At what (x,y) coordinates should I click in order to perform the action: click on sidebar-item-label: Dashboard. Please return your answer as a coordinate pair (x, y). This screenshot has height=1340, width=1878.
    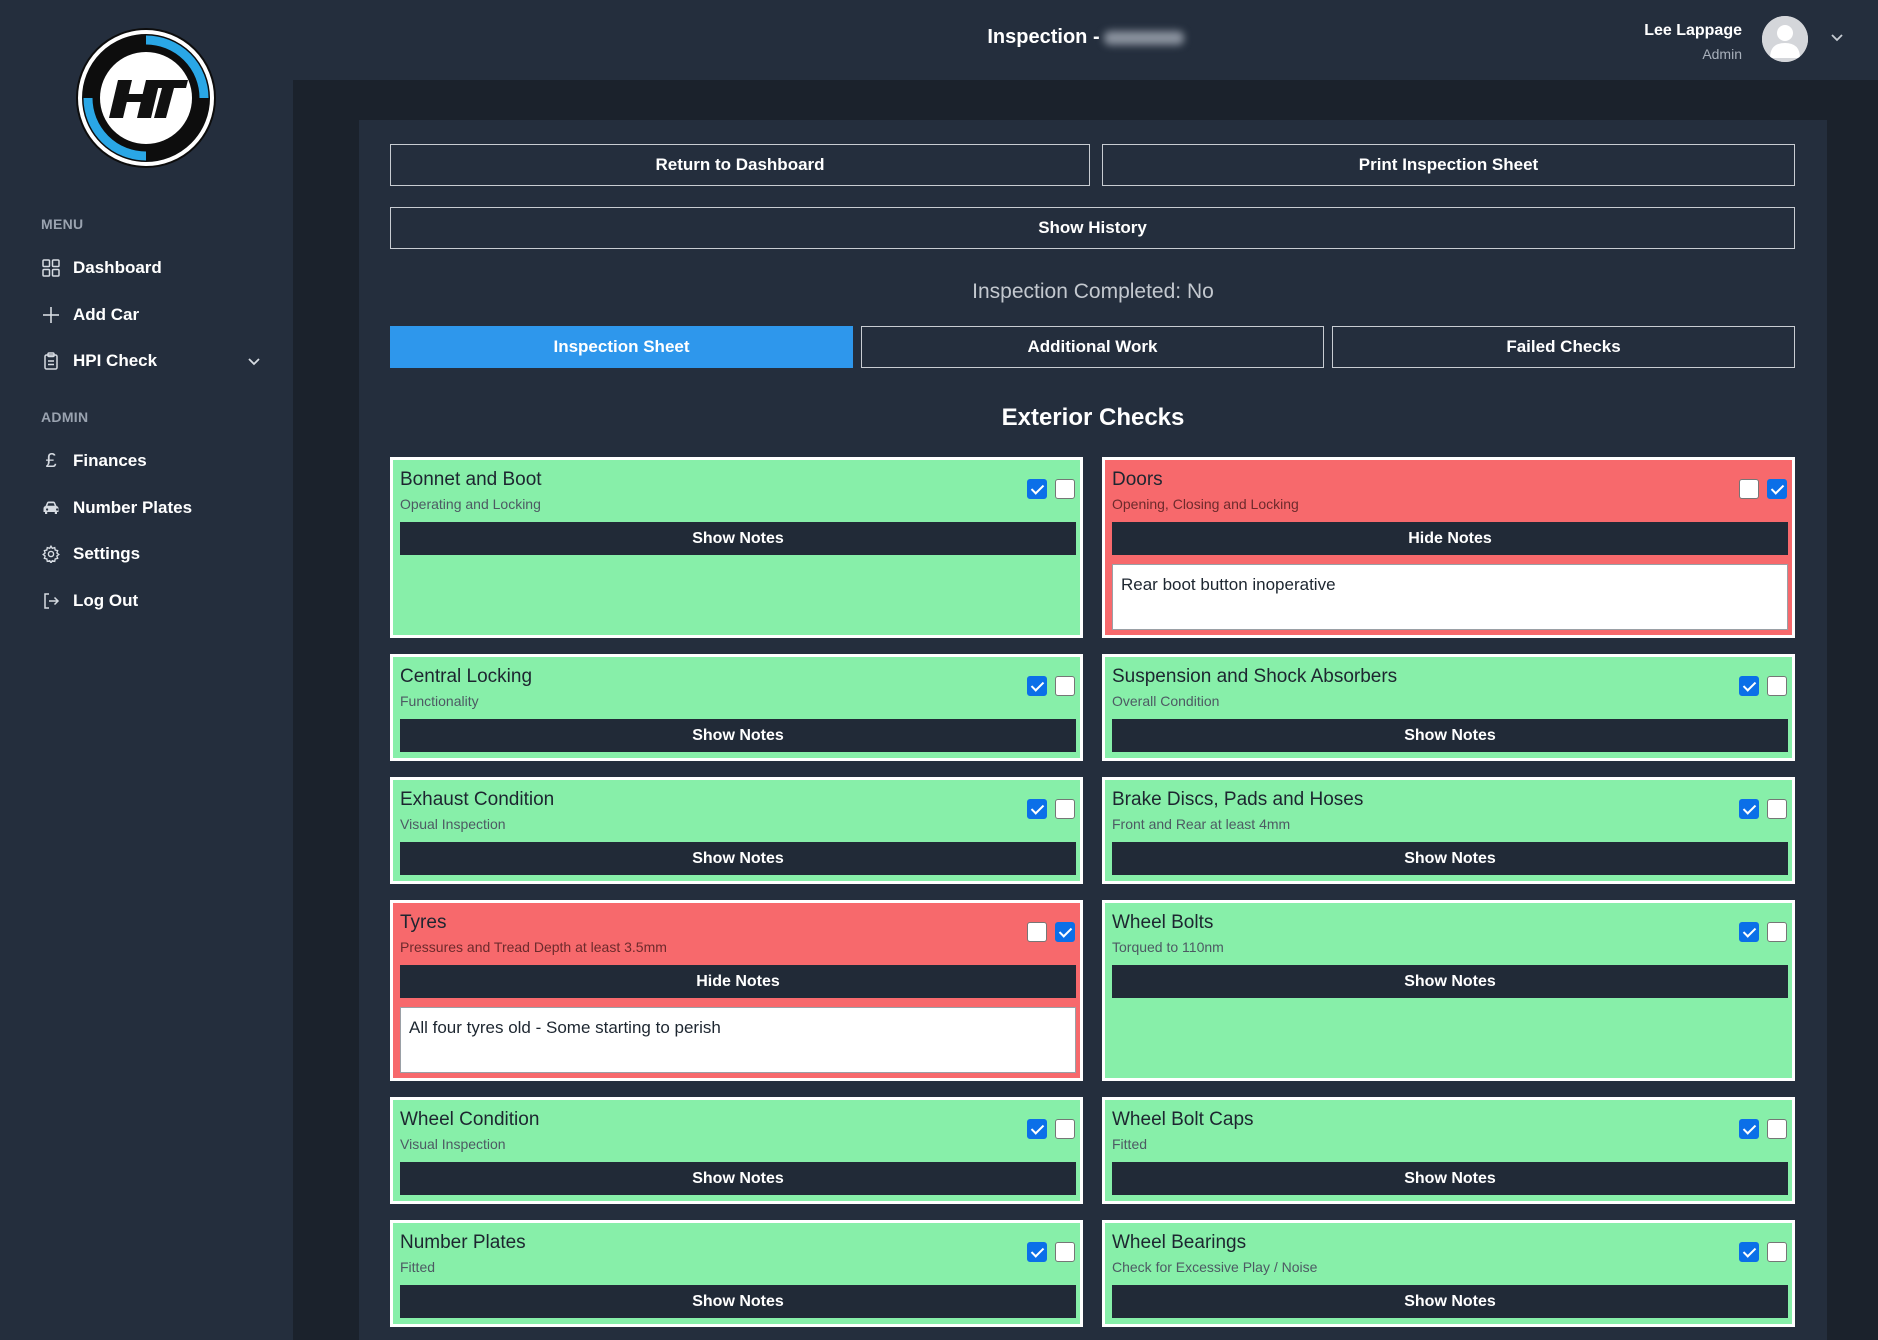
    Looking at the image, I should click on (117, 267).